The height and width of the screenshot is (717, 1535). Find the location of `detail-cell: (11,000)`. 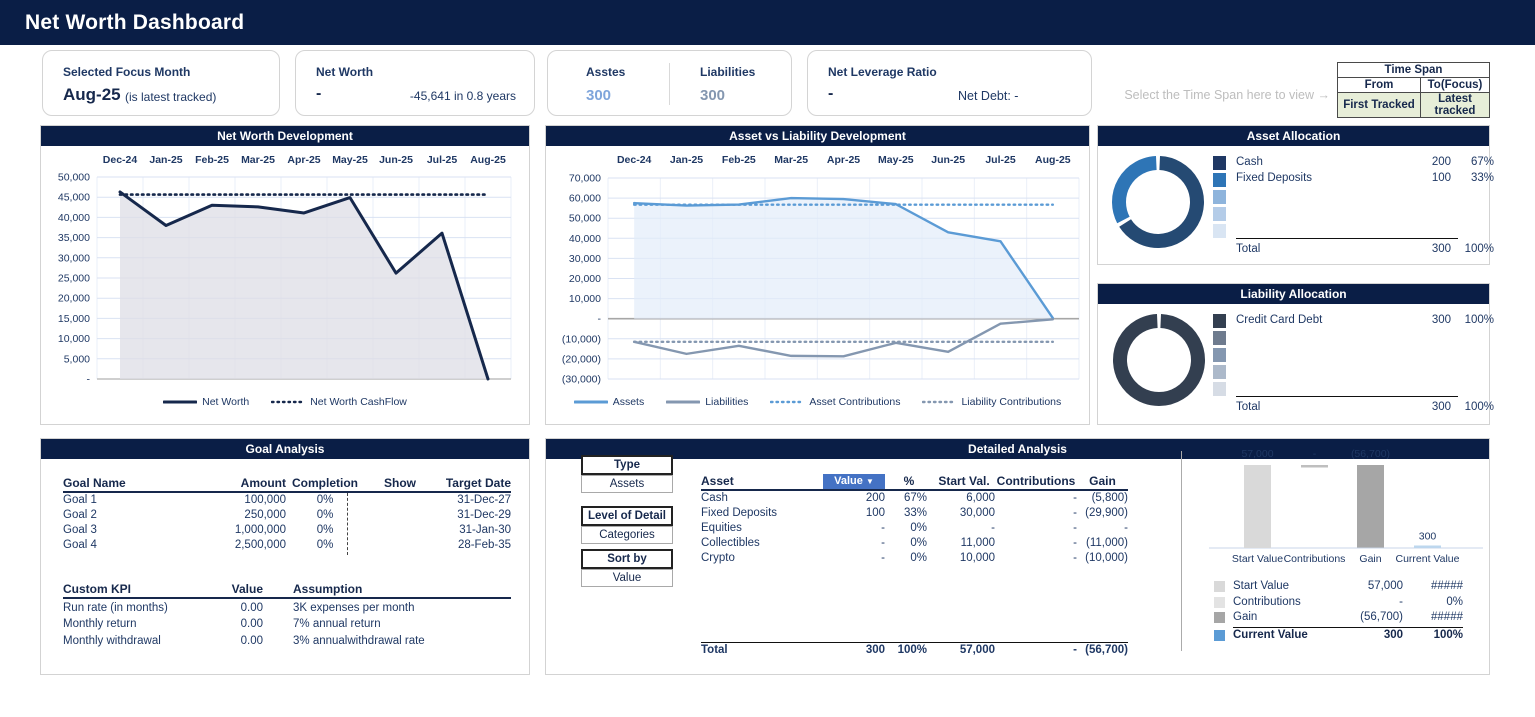

detail-cell: (11,000) is located at coordinates (1107, 542).